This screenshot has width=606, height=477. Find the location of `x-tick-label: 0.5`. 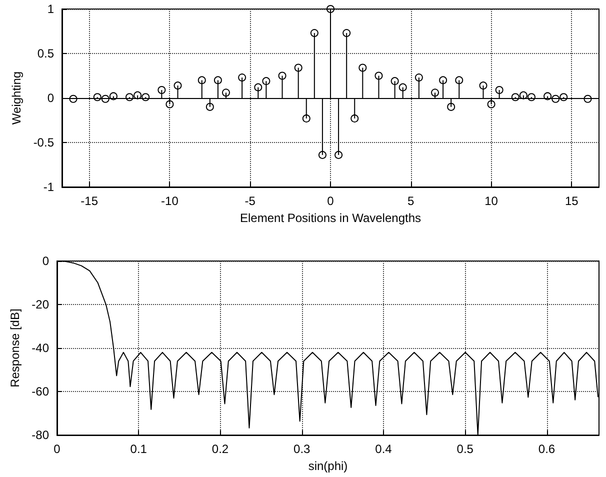

x-tick-label: 0.5 is located at coordinates (465, 449).